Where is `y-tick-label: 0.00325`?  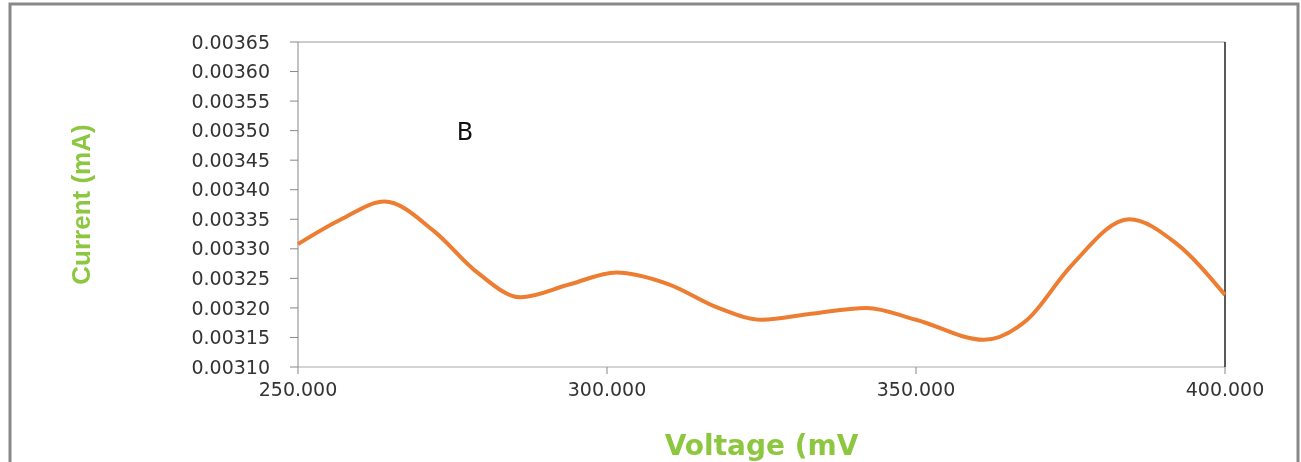 y-tick-label: 0.00325 is located at coordinates (230, 278).